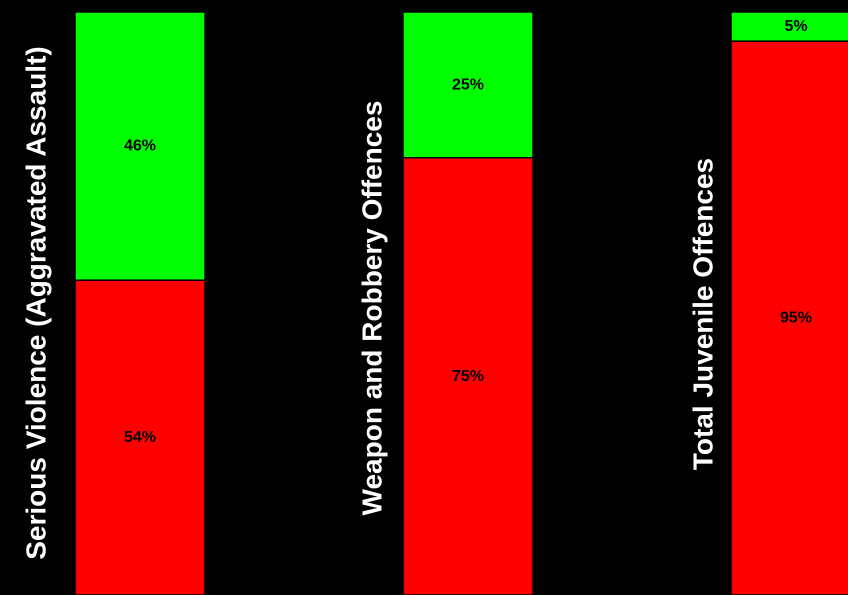 Image resolution: width=848 pixels, height=595 pixels. I want to click on data-label-green-2: 5%, so click(795, 26).